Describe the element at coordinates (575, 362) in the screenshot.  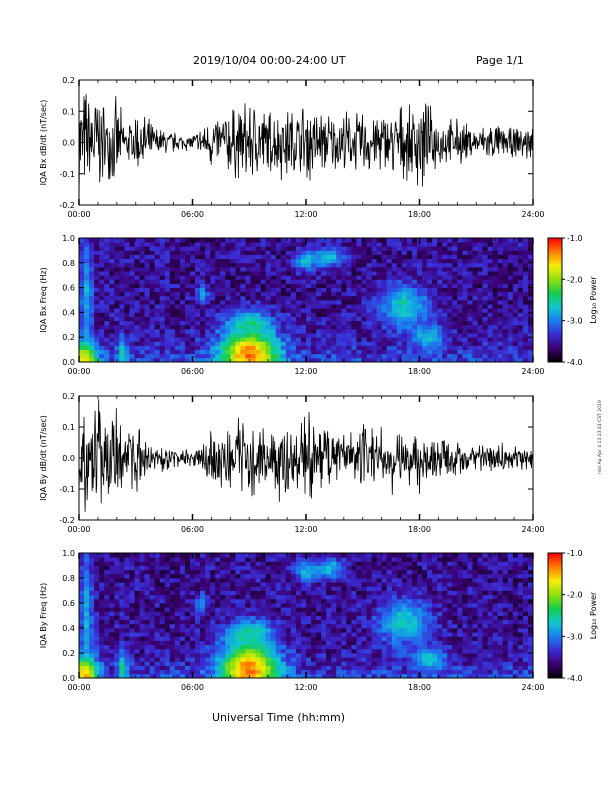
I see `colorbar-tick-label: -4.0` at that location.